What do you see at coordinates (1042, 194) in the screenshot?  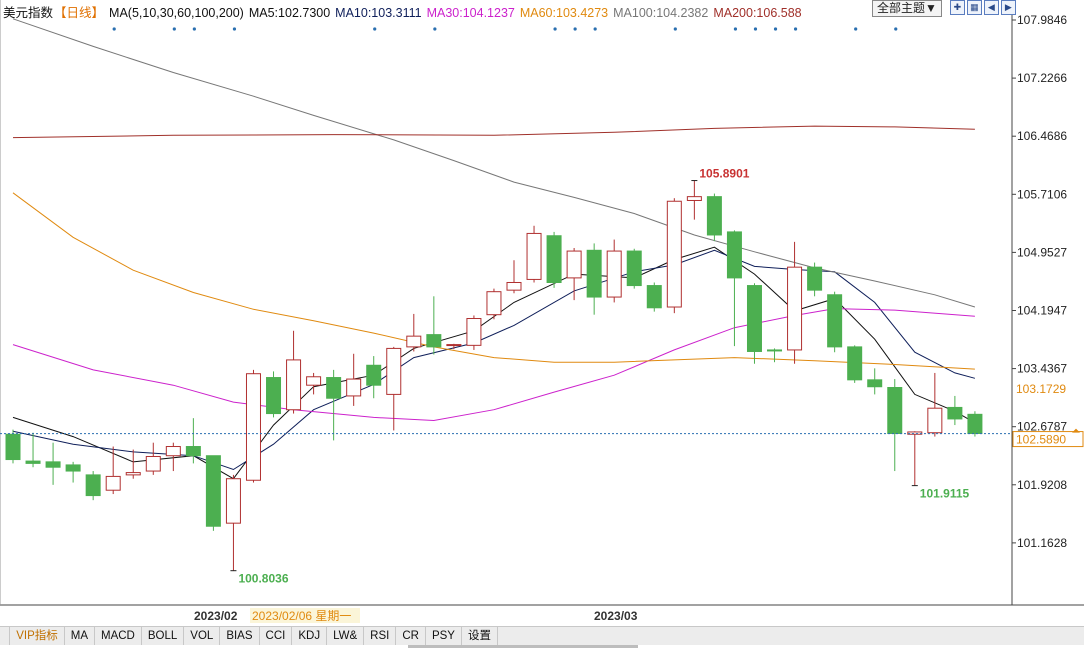 I see `y-tick-label: 105.7106` at bounding box center [1042, 194].